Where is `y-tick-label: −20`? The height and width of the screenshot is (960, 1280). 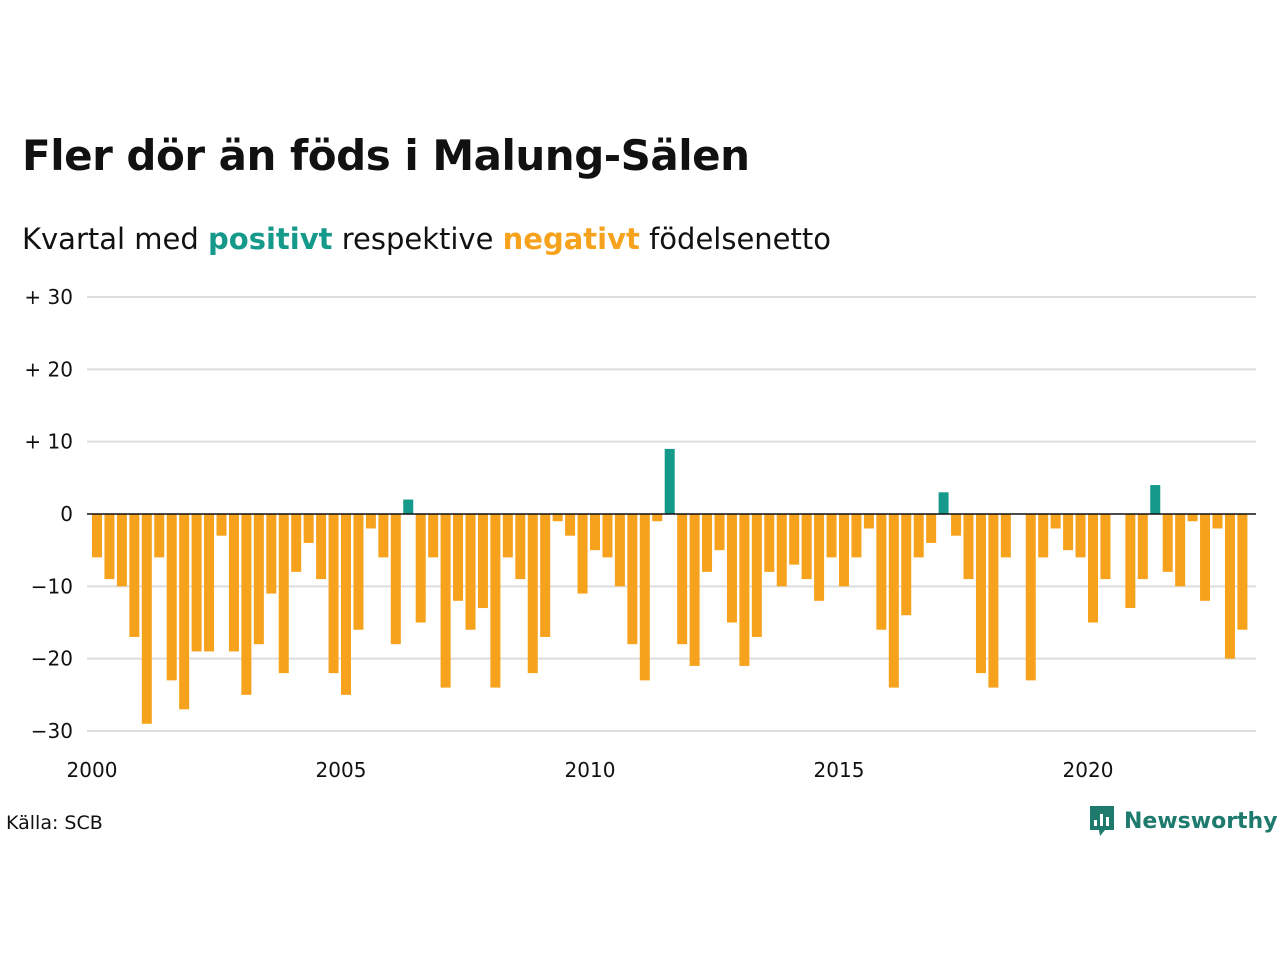
y-tick-label: −20 is located at coordinates (52, 659).